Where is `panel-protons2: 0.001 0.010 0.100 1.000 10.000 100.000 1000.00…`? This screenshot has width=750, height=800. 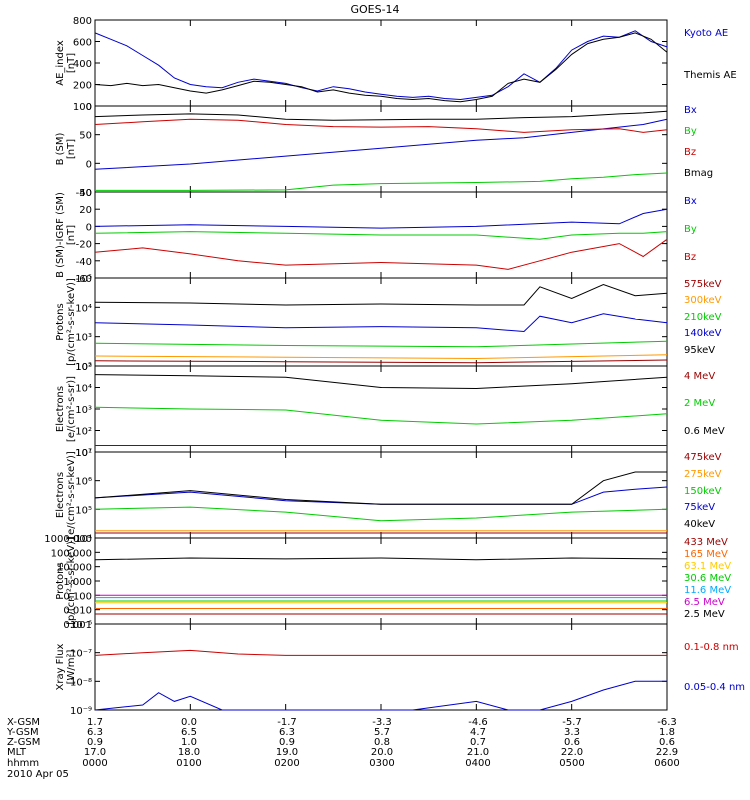
panel-protons2: 0.001 0.010 0.100 1.000 10.000 100.000 1000.00… is located at coordinates (387, 582).